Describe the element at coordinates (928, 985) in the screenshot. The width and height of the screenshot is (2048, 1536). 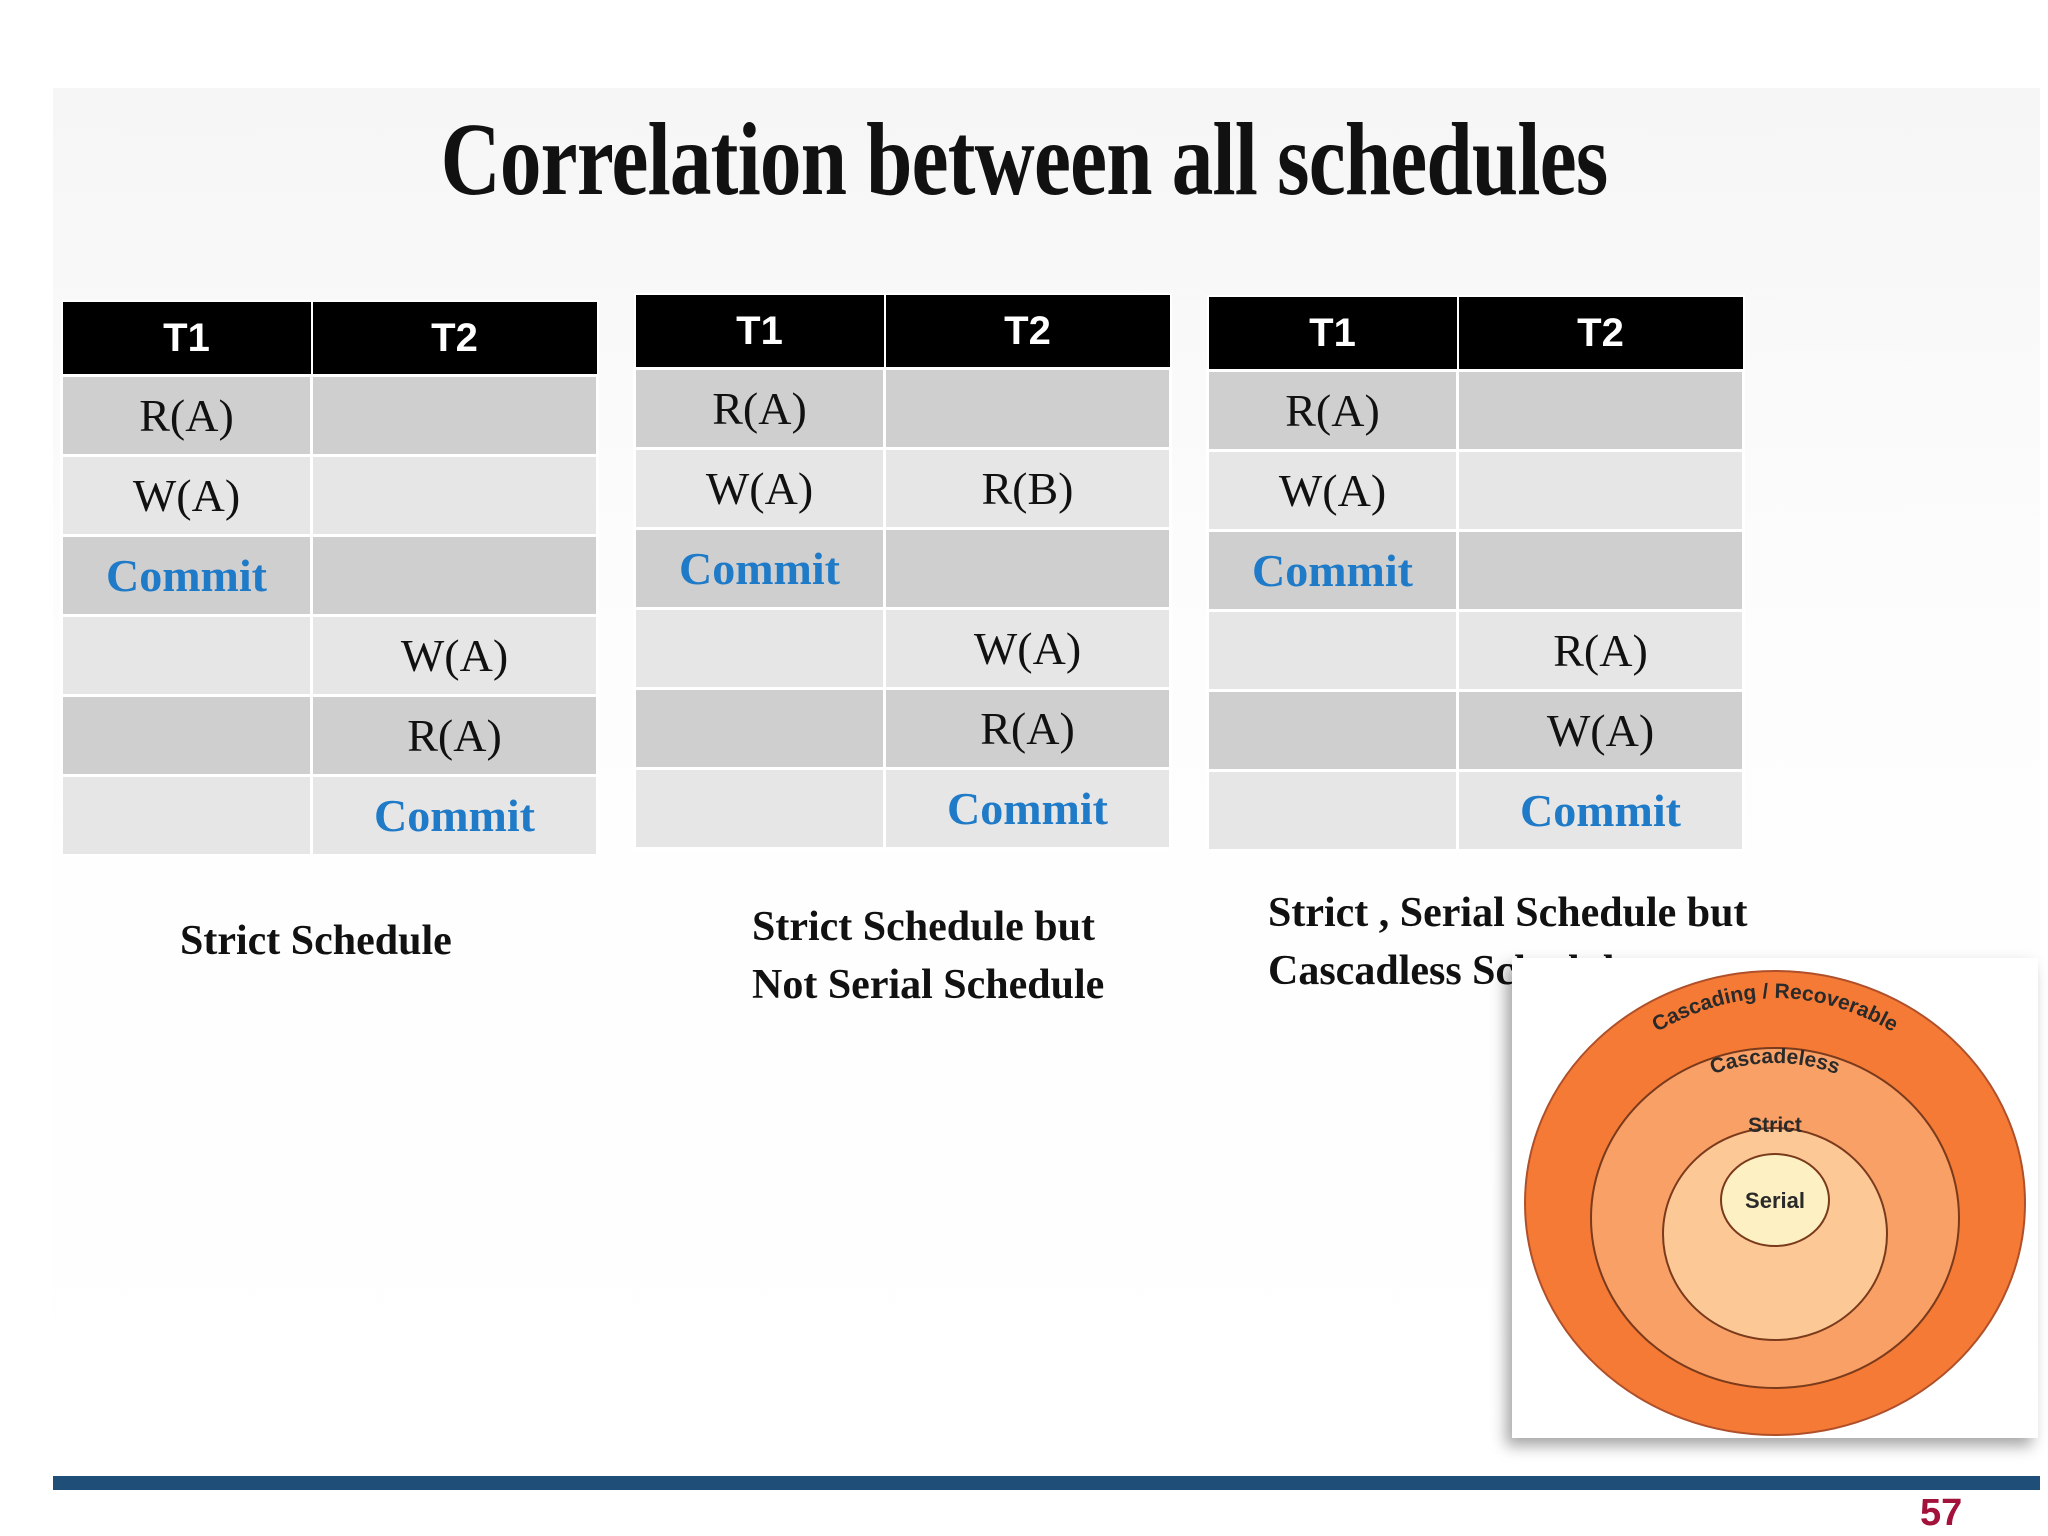
I see `caption-line: Not Serial Schedule` at that location.